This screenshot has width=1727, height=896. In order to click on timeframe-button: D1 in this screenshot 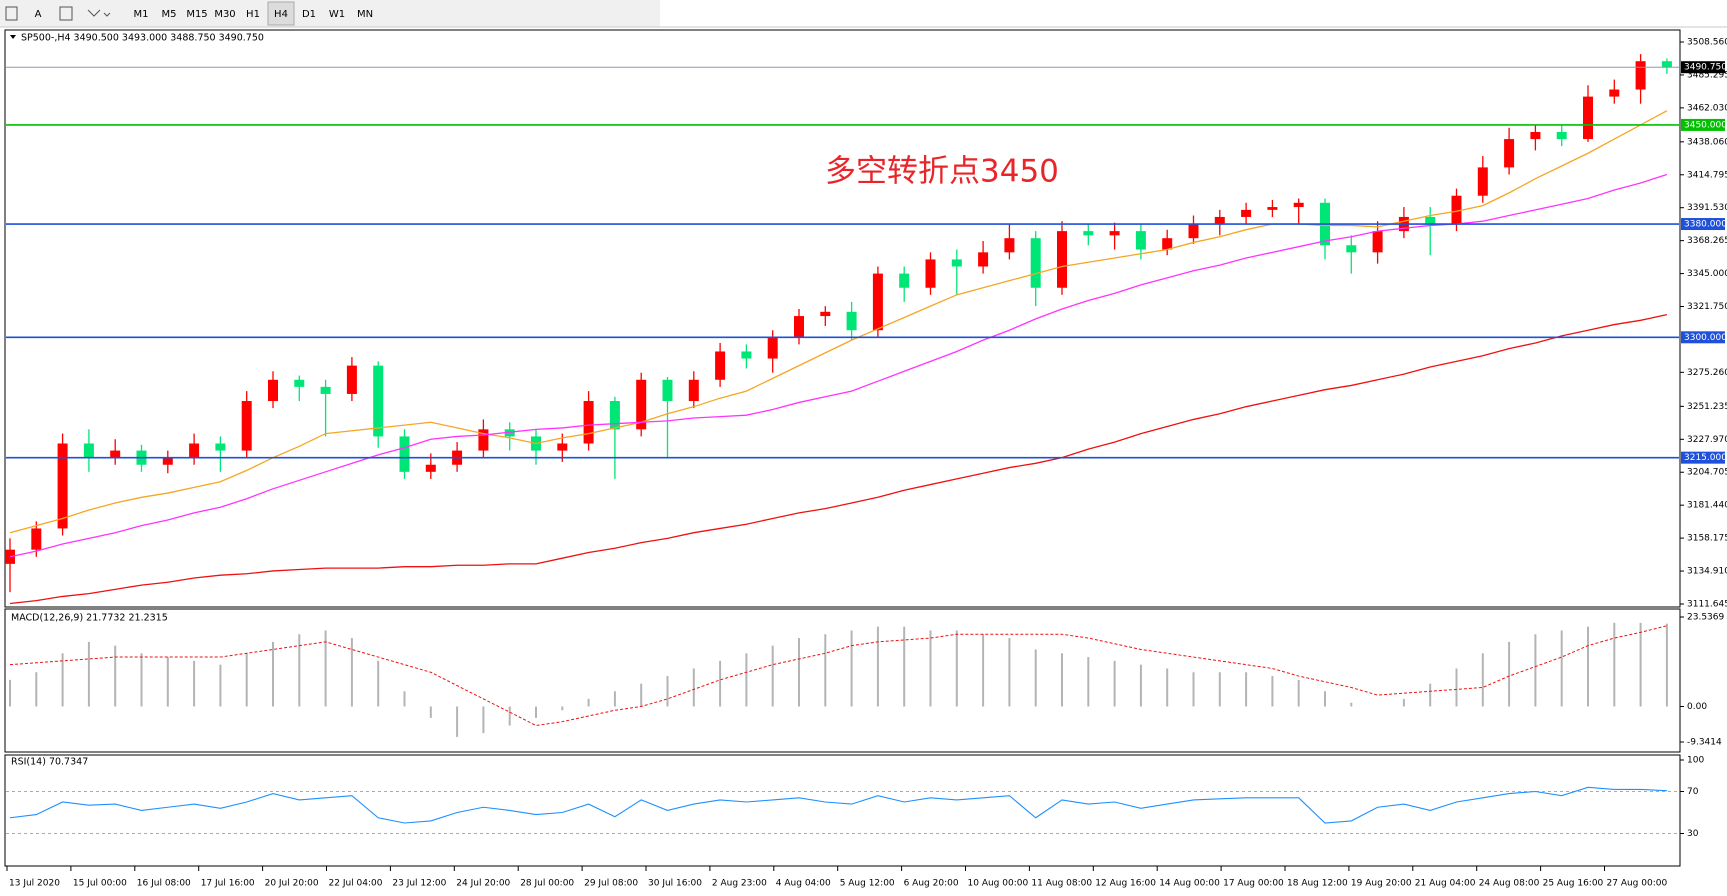, I will do `click(309, 14)`.